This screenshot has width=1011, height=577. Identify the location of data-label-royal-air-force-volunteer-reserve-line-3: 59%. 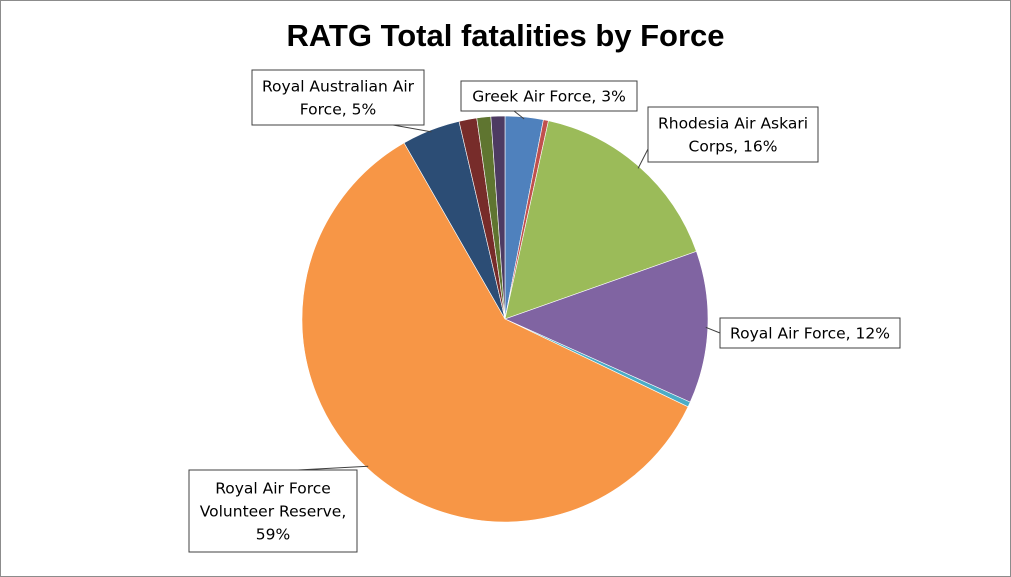
(273, 535).